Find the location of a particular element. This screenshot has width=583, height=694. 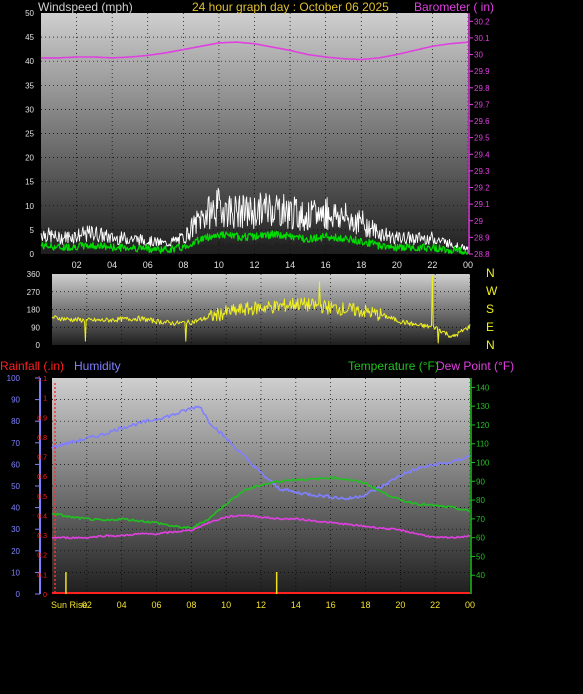

wind-xtick-tick-02: 02 is located at coordinates (77, 265).